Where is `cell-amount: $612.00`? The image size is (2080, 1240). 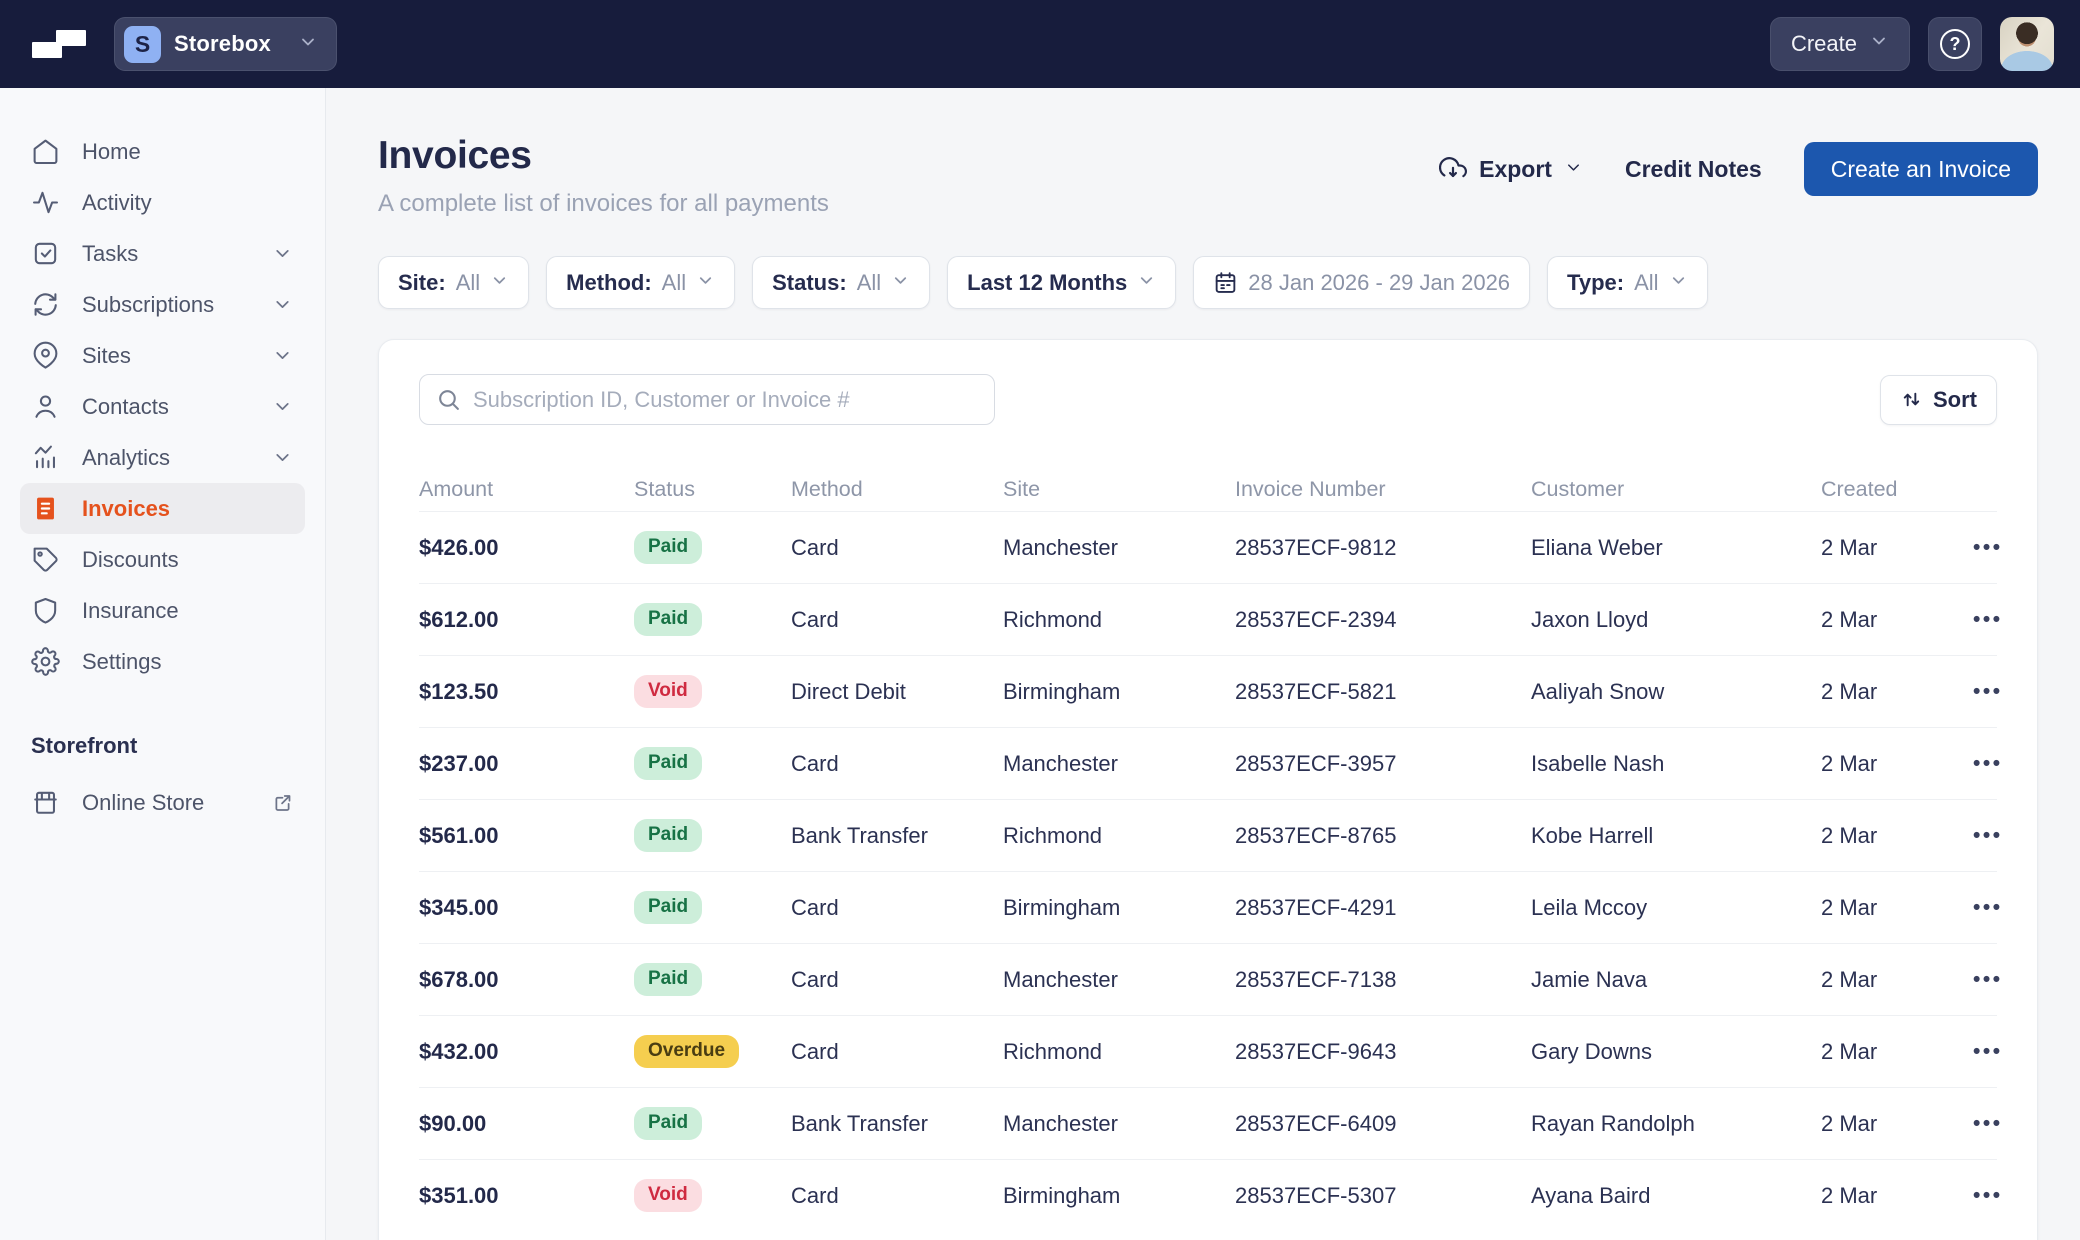
cell-amount: $612.00 is located at coordinates (459, 619).